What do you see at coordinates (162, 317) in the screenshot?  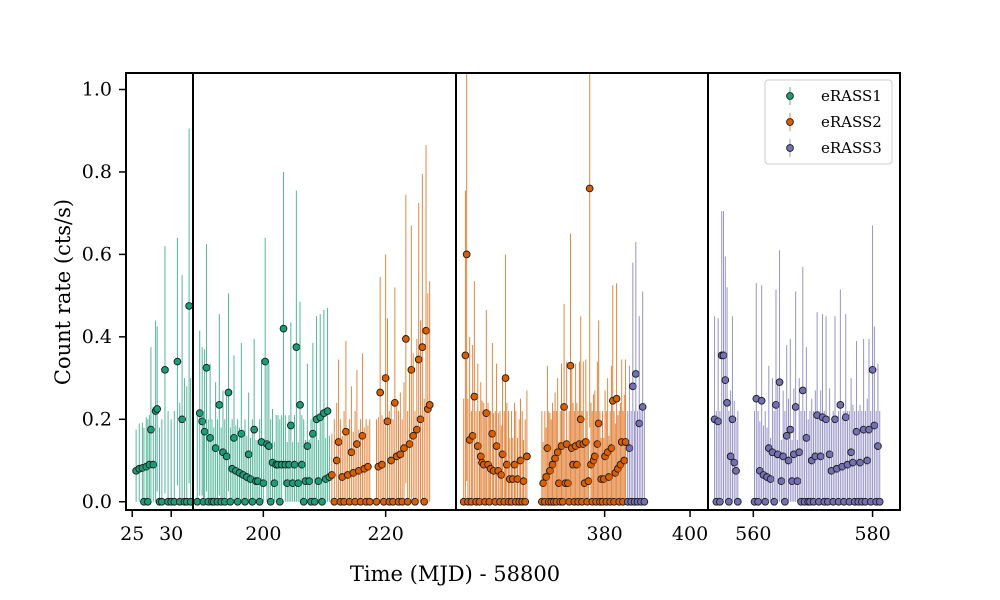 I see `panel-1-plot` at bounding box center [162, 317].